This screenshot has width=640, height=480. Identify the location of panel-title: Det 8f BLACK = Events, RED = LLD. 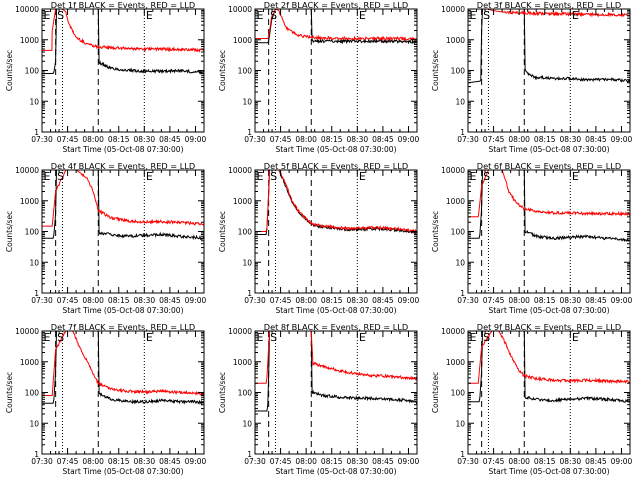
(336, 327).